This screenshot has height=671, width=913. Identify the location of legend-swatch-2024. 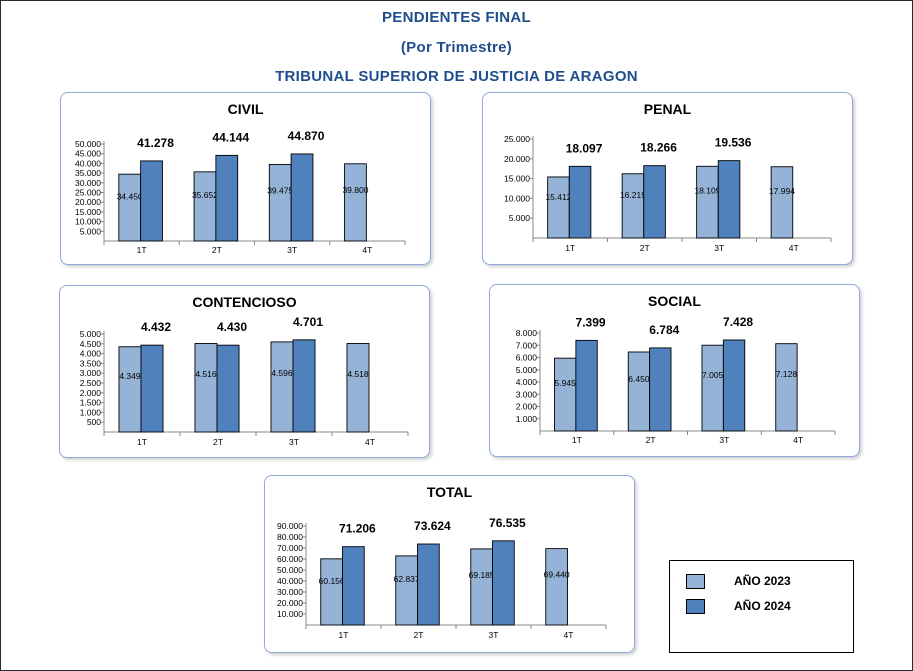
(695, 606).